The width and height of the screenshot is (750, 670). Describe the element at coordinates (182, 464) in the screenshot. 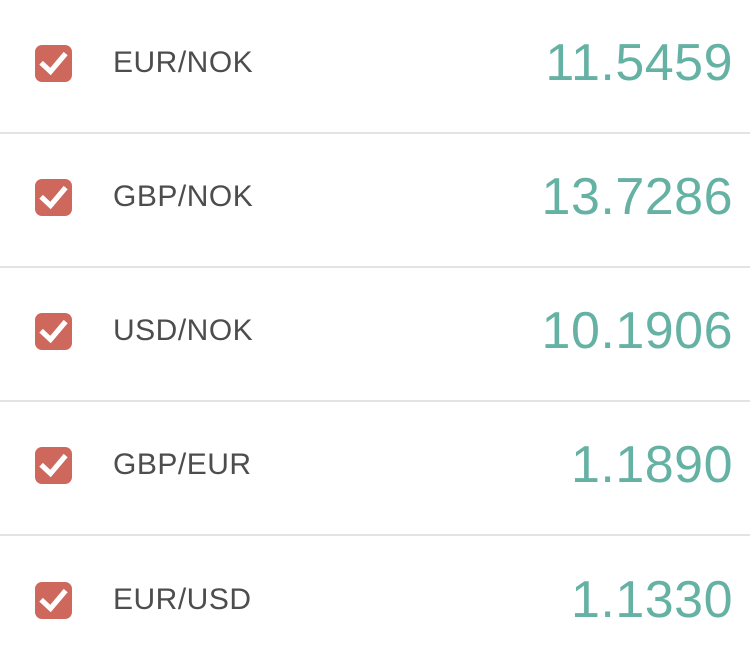

I see `pair-label: GBP/EUR` at that location.